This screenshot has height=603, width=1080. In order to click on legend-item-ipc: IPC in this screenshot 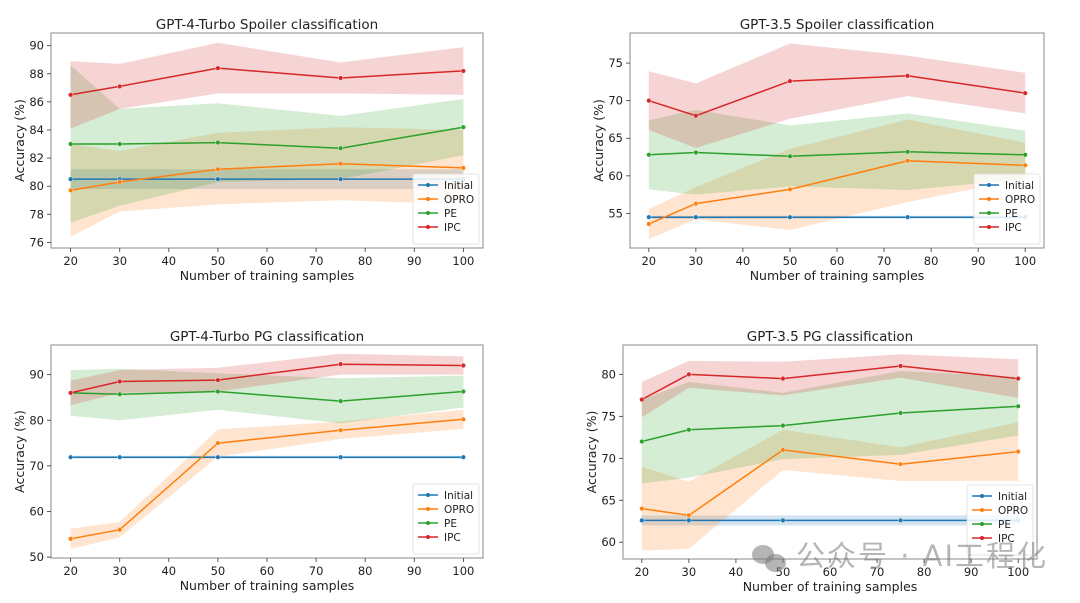, I will do `click(993, 539)`.